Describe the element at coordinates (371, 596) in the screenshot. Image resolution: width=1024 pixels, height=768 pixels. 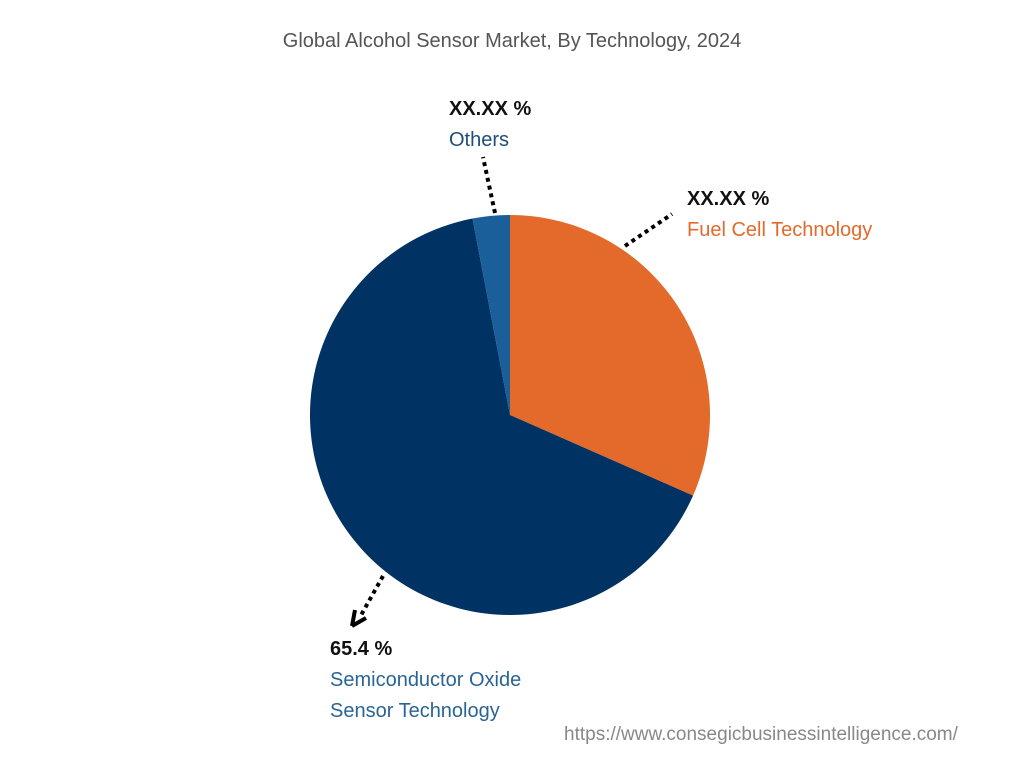
I see `leader-line-semiconductor` at that location.